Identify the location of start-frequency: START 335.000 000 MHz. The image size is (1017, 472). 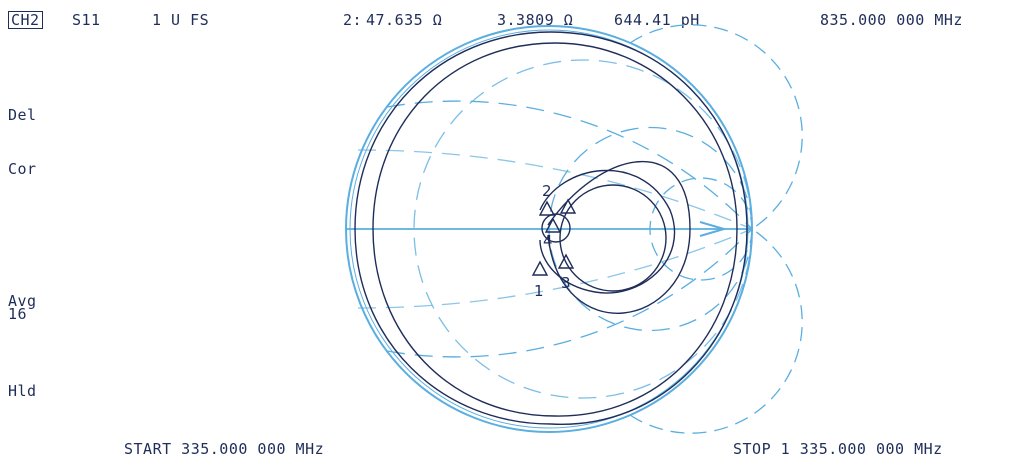
(224, 449).